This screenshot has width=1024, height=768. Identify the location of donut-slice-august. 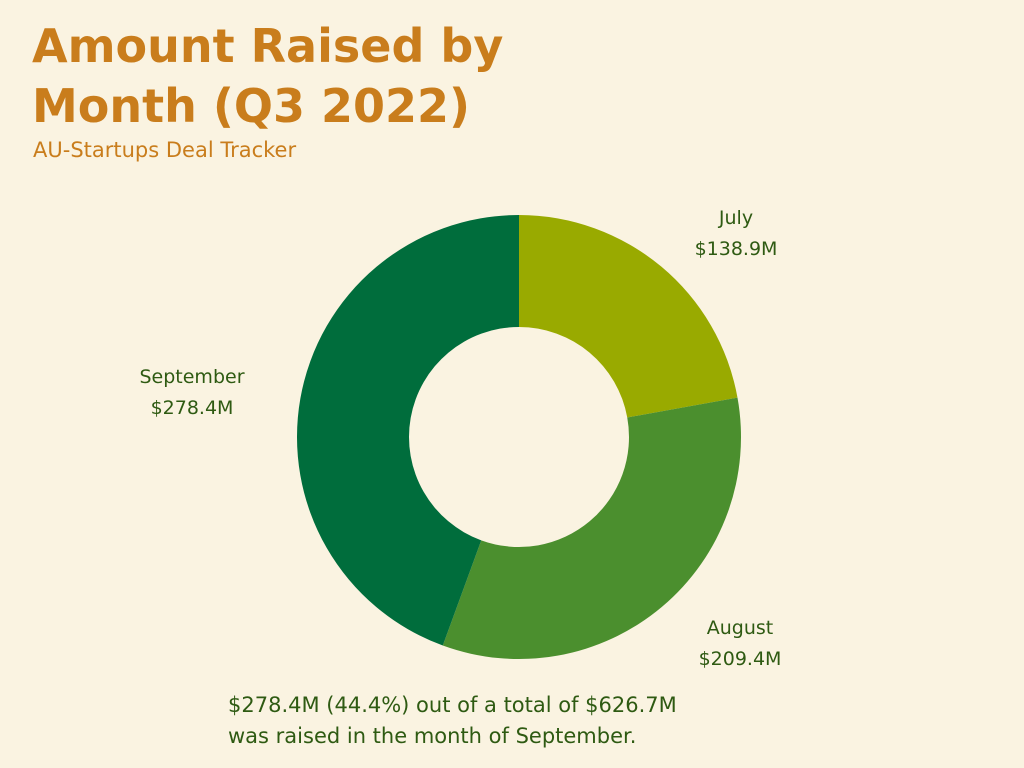
(591, 528).